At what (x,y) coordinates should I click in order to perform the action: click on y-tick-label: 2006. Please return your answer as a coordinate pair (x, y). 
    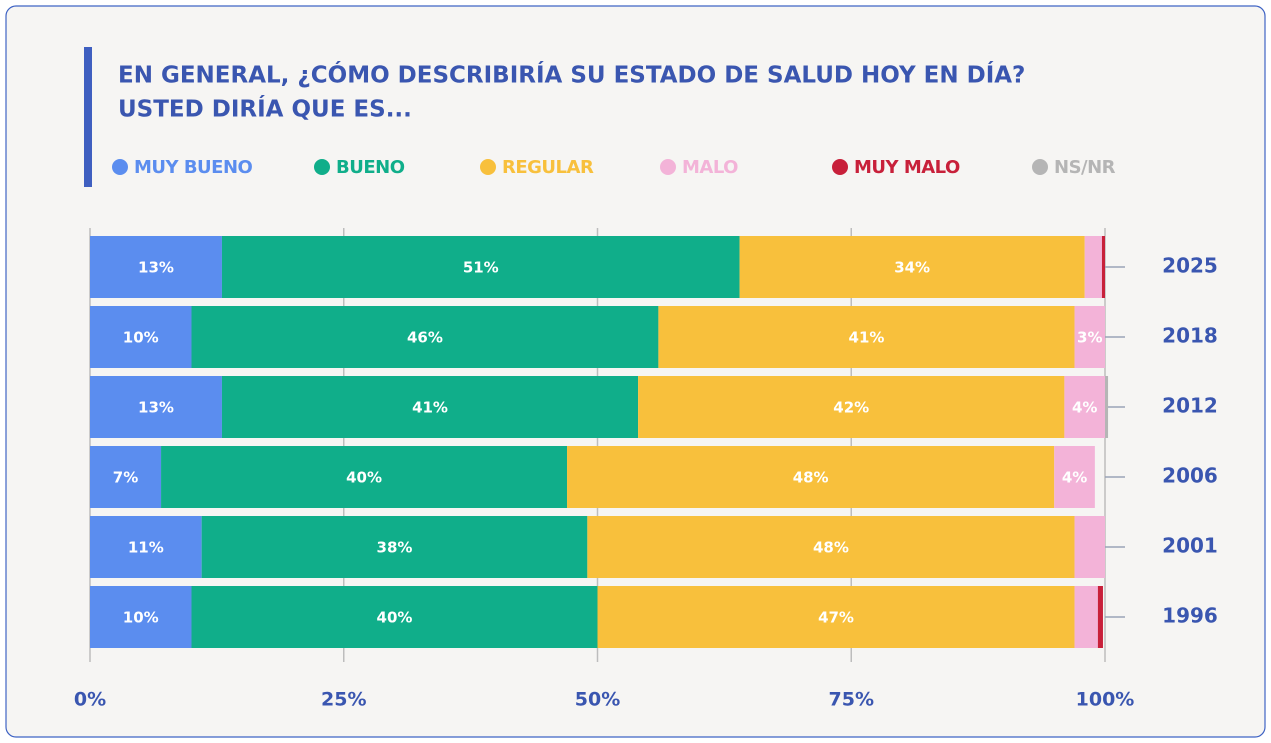
    Looking at the image, I should click on (1190, 476).